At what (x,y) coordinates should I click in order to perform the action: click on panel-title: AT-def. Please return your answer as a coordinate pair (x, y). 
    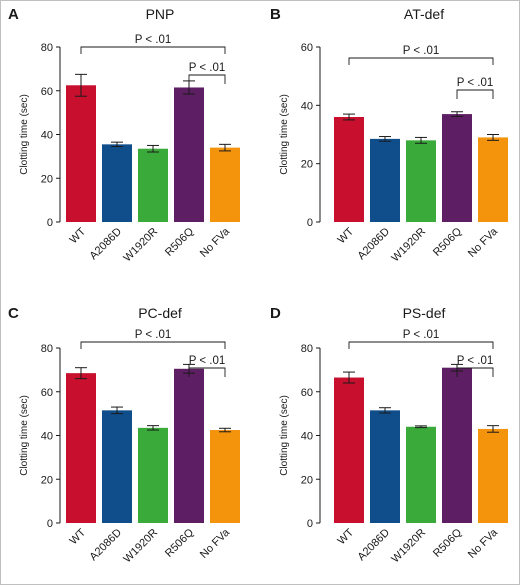
    Looking at the image, I should click on (424, 14).